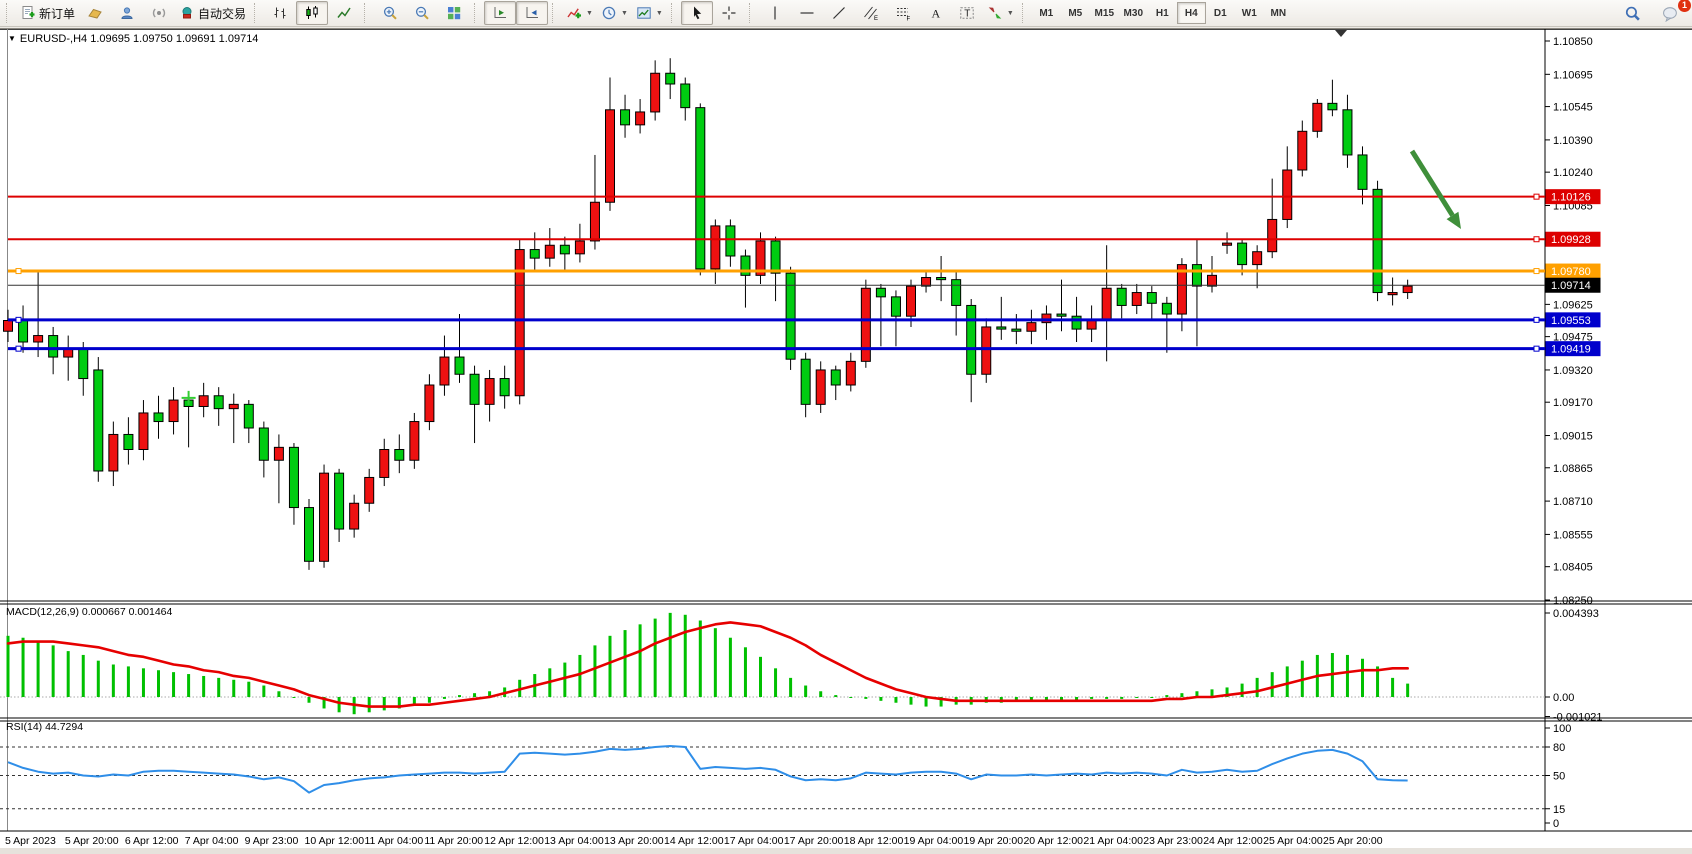 This screenshot has height=854, width=1692. I want to click on svg-text: T, so click(967, 14).